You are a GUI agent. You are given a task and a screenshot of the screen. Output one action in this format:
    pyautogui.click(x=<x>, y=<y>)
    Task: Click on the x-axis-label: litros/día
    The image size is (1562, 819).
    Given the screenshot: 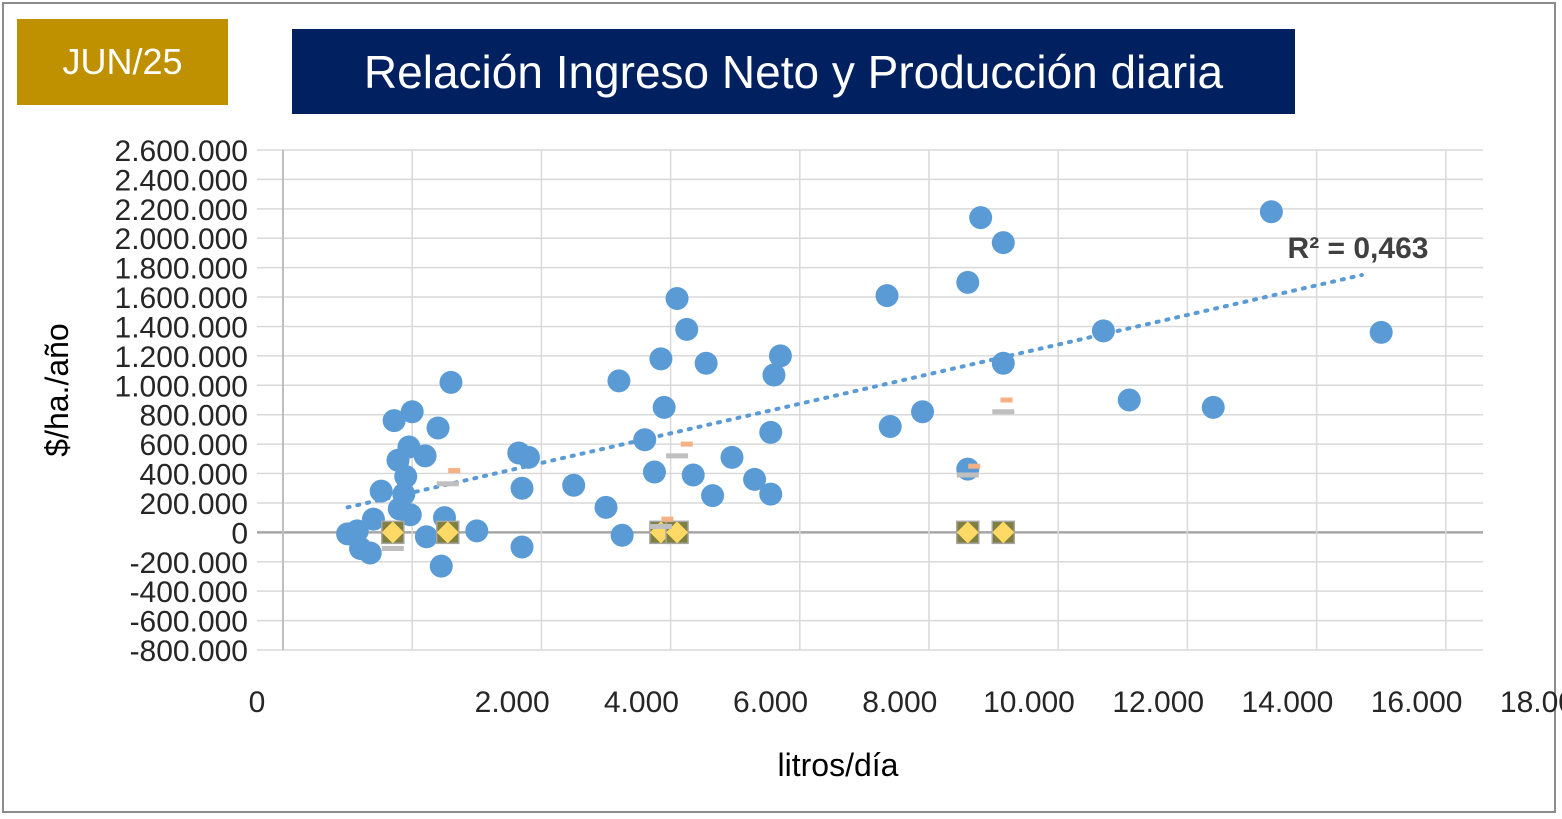 What is the action you would take?
    pyautogui.click(x=838, y=765)
    